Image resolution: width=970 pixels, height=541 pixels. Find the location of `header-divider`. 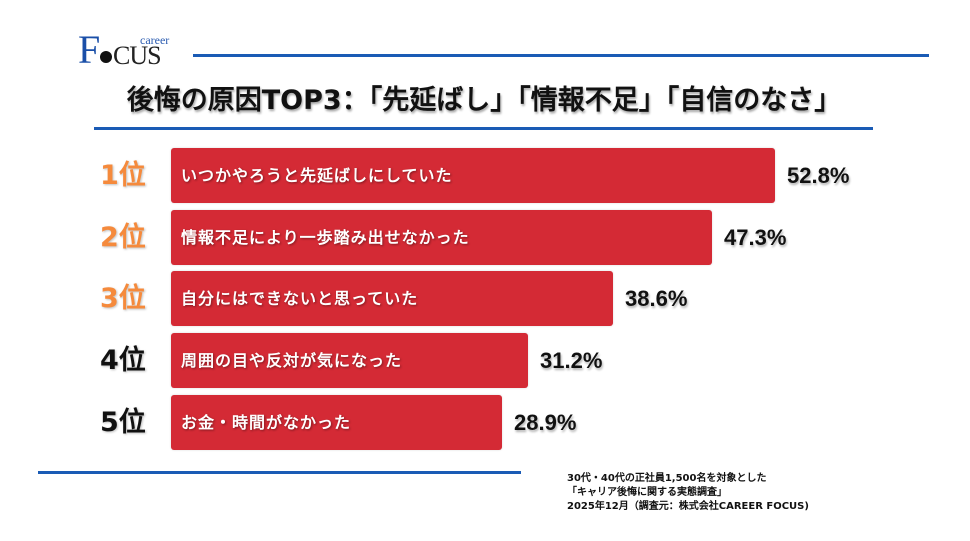

header-divider is located at coordinates (561, 55).